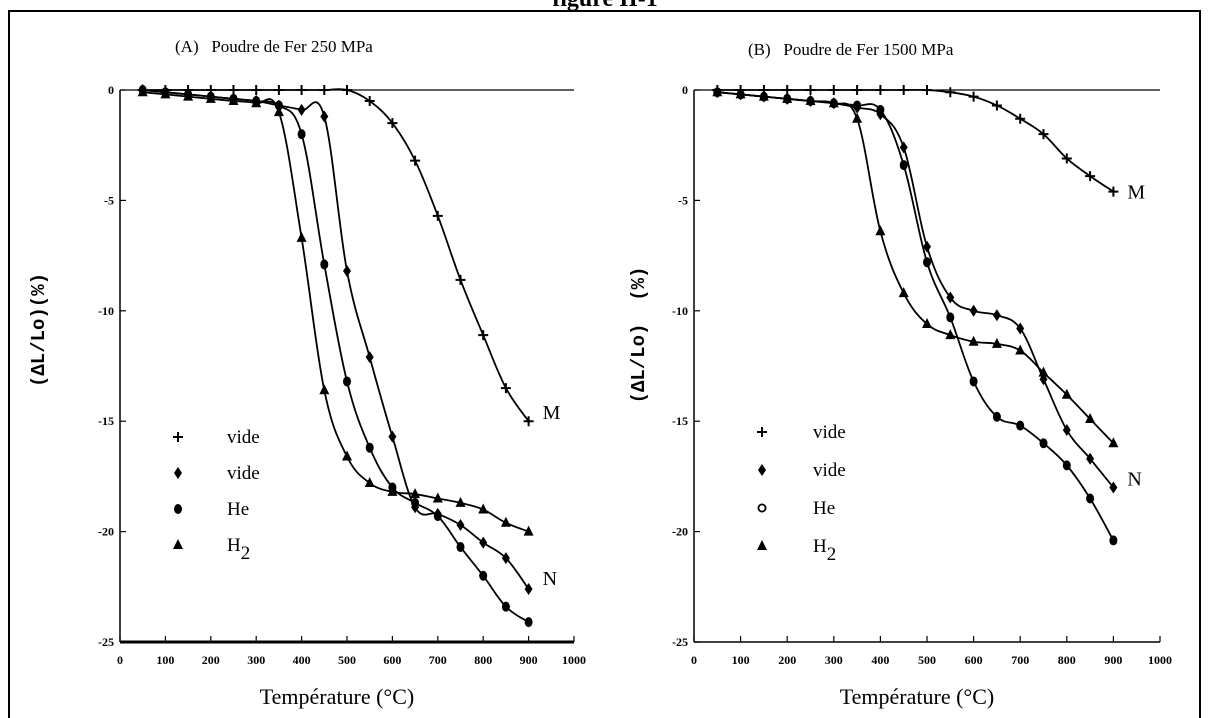  What do you see at coordinates (1160, 660) in the screenshot?
I see `x-tick-label: 1000` at bounding box center [1160, 660].